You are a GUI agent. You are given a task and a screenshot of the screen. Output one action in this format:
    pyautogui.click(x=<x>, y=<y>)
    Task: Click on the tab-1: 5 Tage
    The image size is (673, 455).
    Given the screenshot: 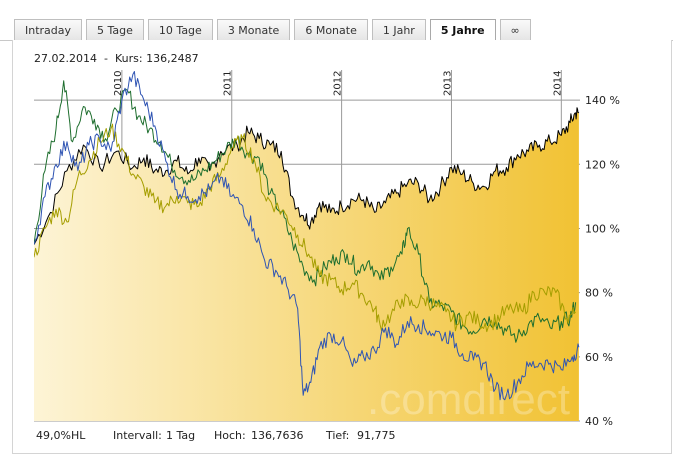 What is the action you would take?
    pyautogui.click(x=115, y=30)
    